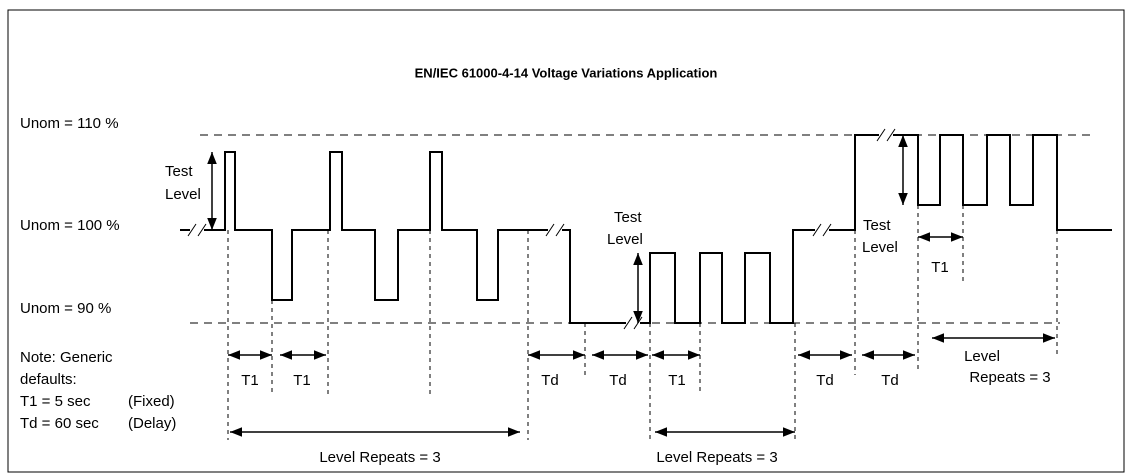 This screenshot has width=1132, height=476. I want to click on note-text: (Fixed), so click(151, 401).